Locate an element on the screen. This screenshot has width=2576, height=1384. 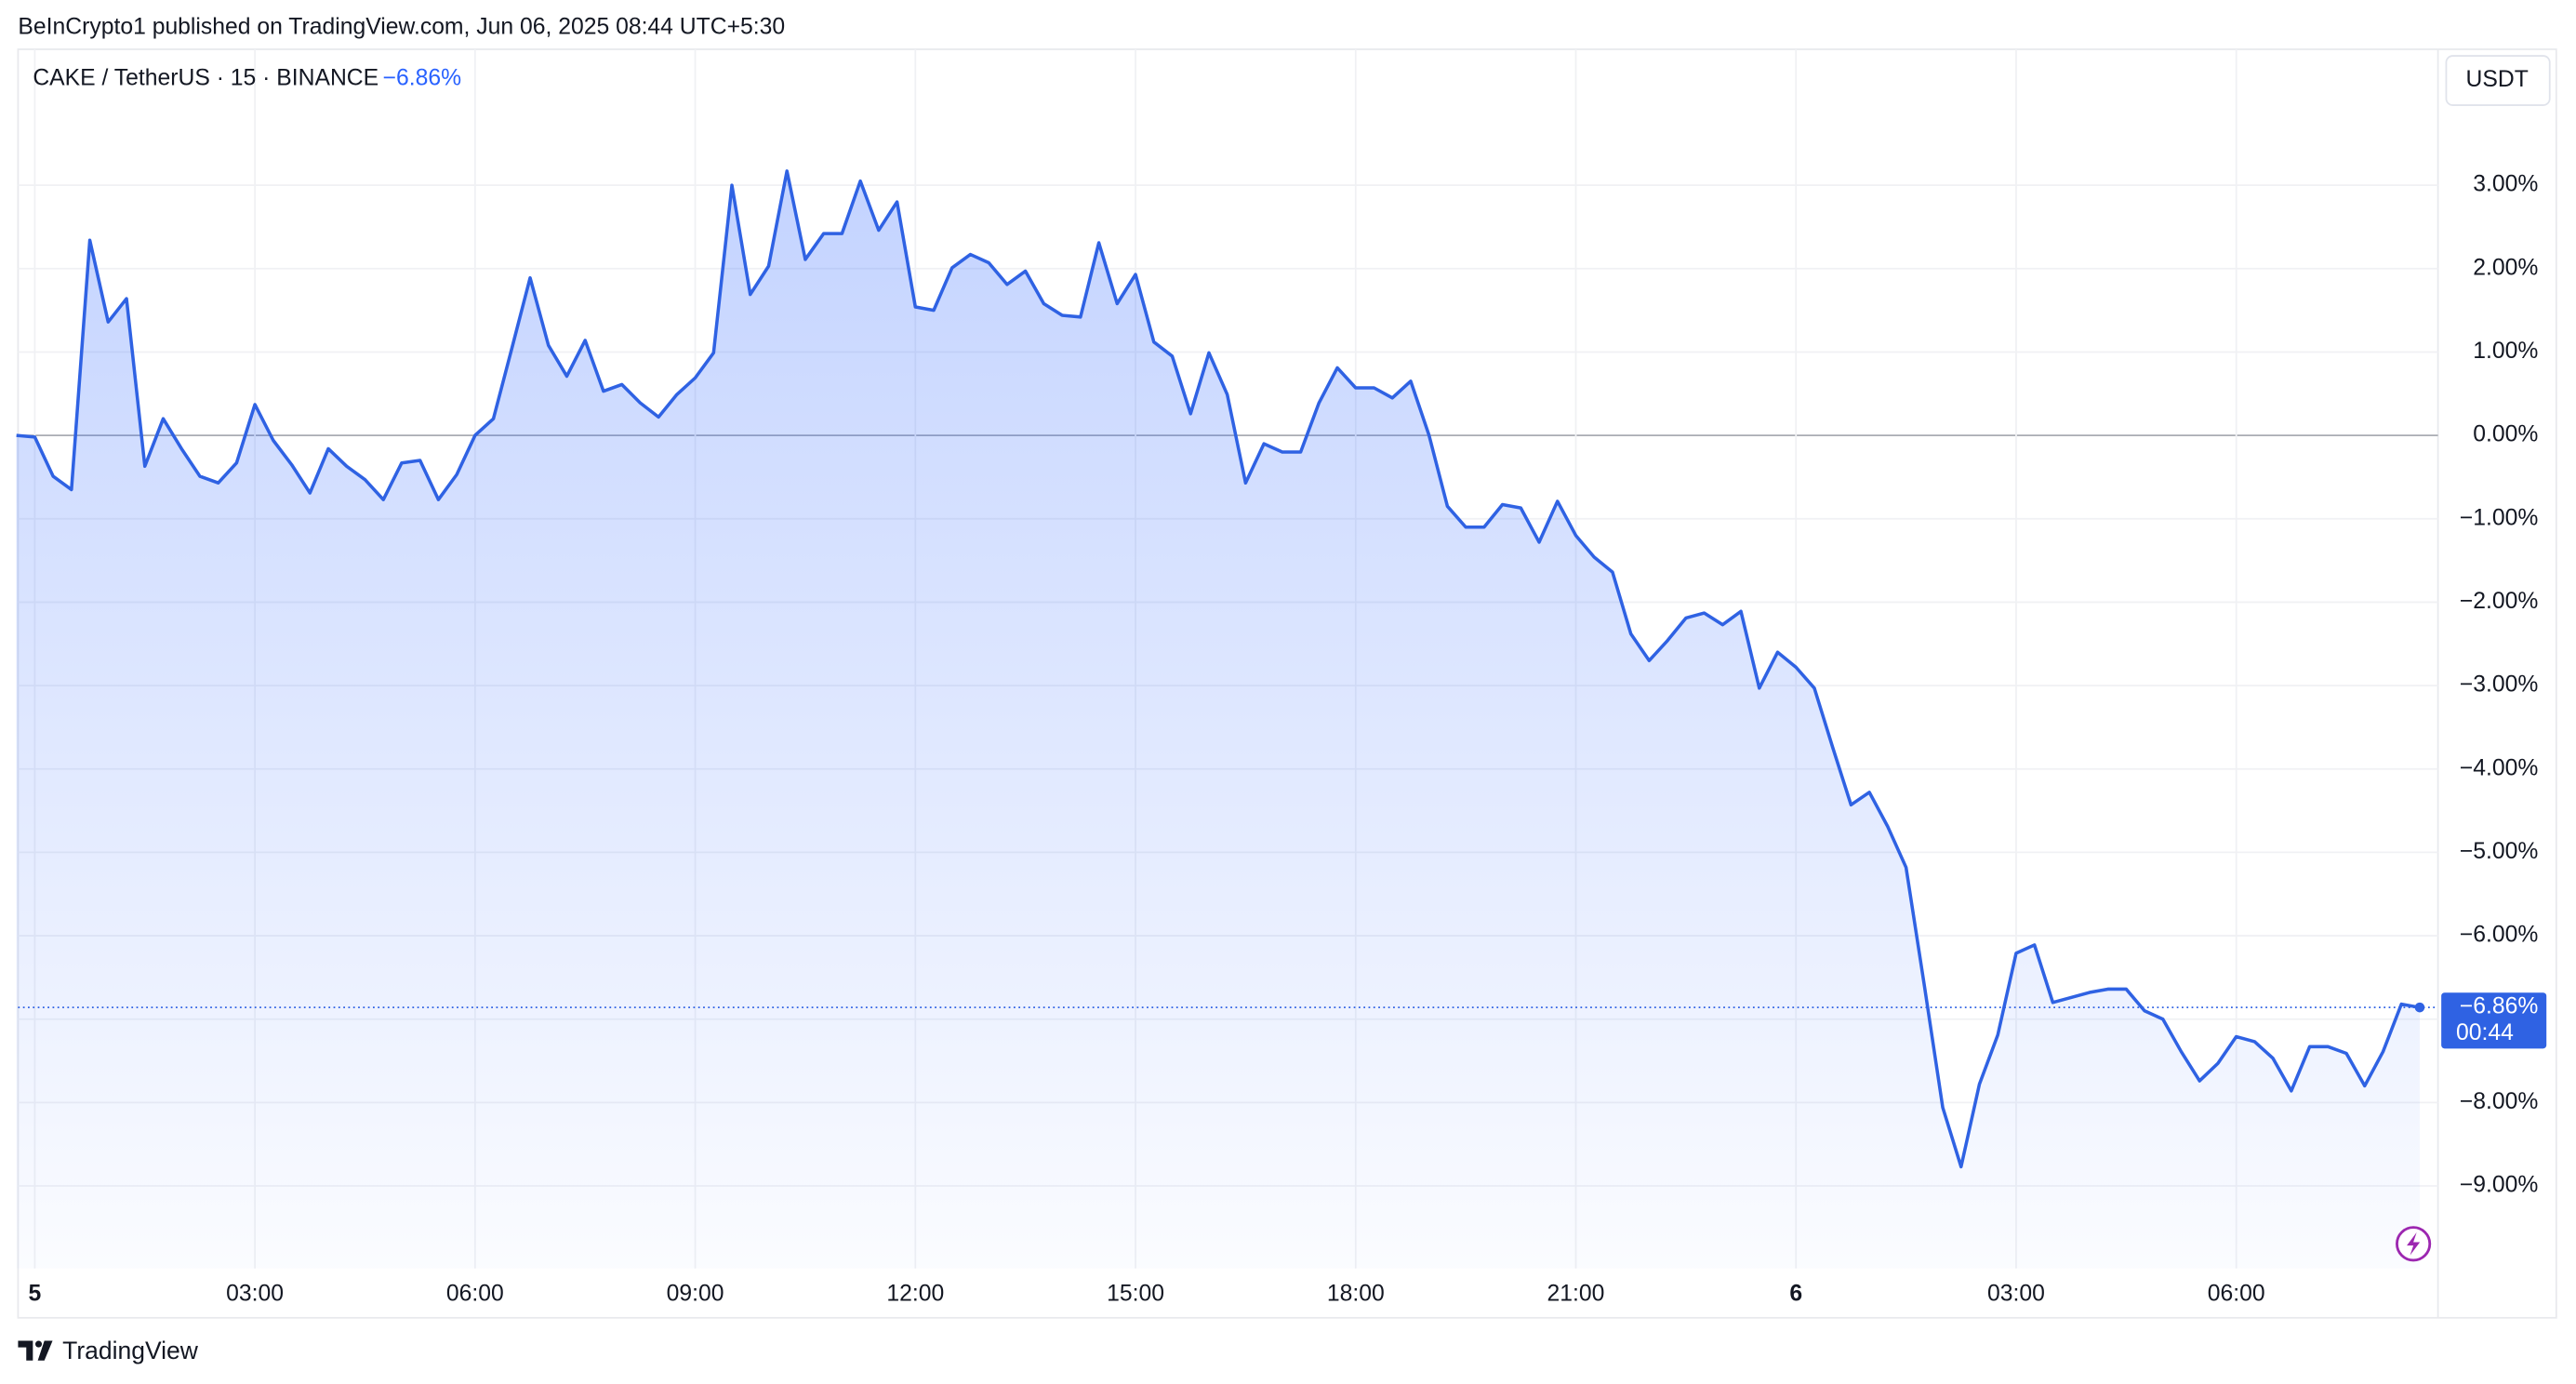
y-tick-label: 2.00% is located at coordinates (2505, 267).